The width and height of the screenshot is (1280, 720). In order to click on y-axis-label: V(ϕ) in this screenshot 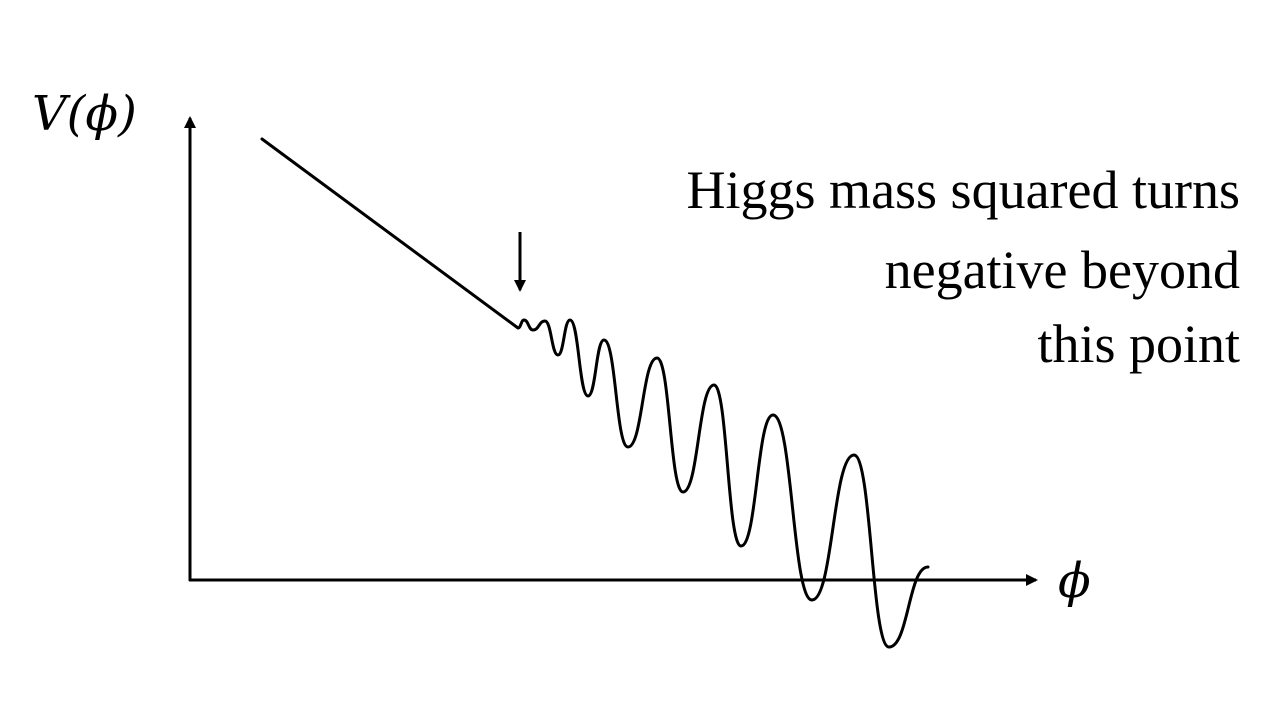, I will do `click(84, 114)`.